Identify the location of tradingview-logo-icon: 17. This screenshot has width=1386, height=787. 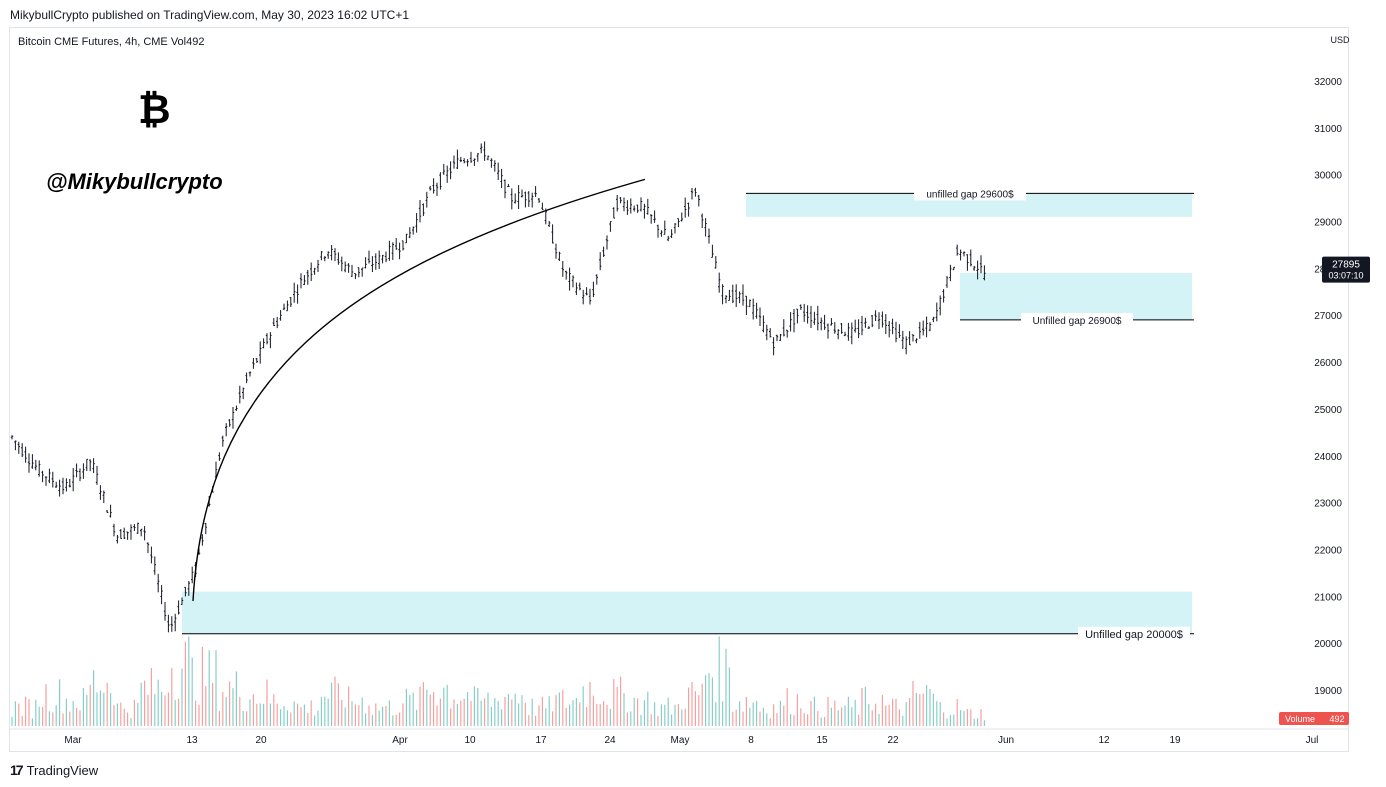
(17, 770).